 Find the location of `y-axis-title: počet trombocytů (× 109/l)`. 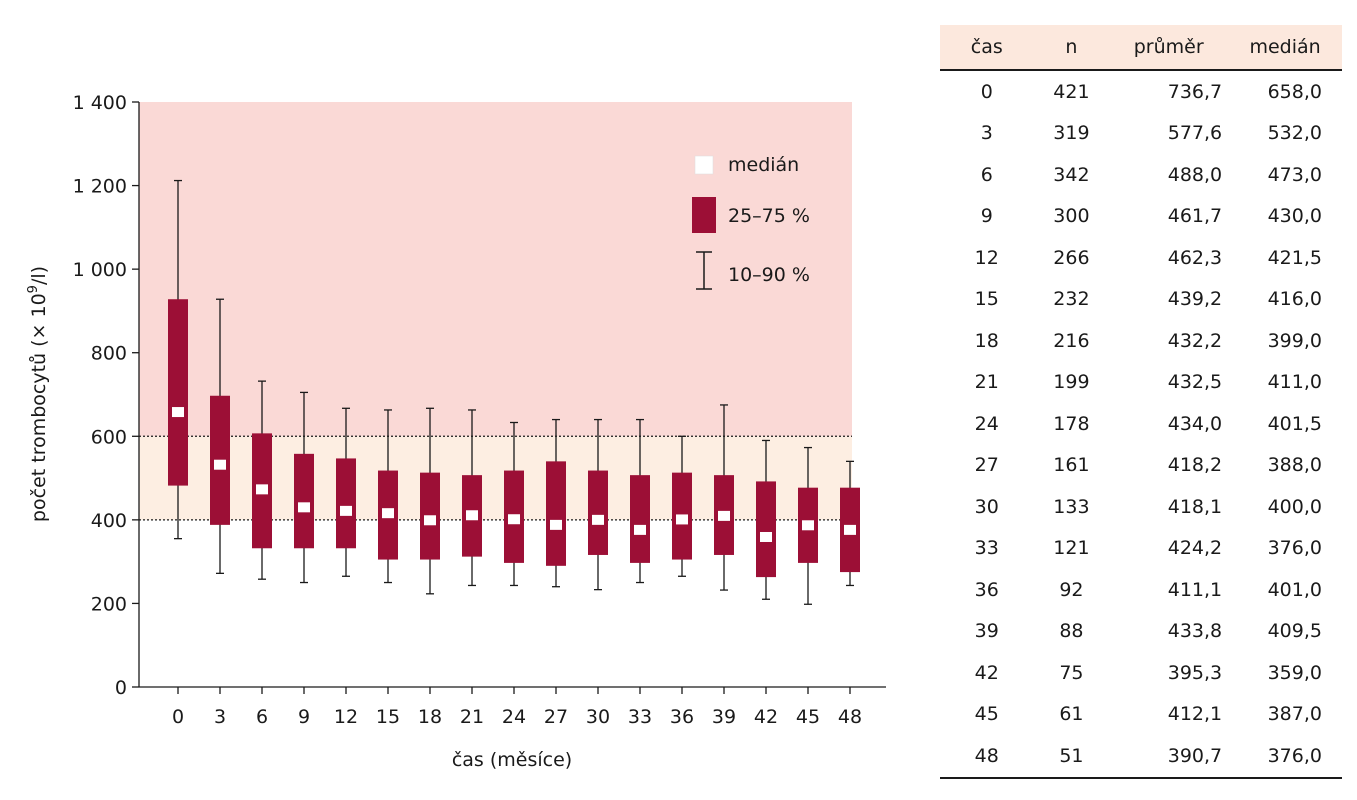

y-axis-title: počet trombocytů (× 109/l) is located at coordinates (38, 394).